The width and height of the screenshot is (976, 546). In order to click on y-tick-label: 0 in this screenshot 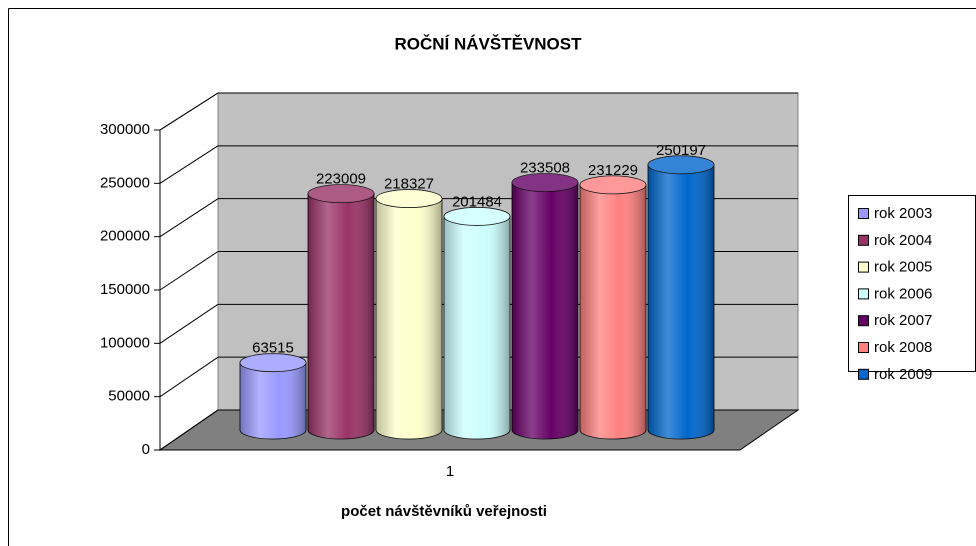, I will do `click(146, 449)`.